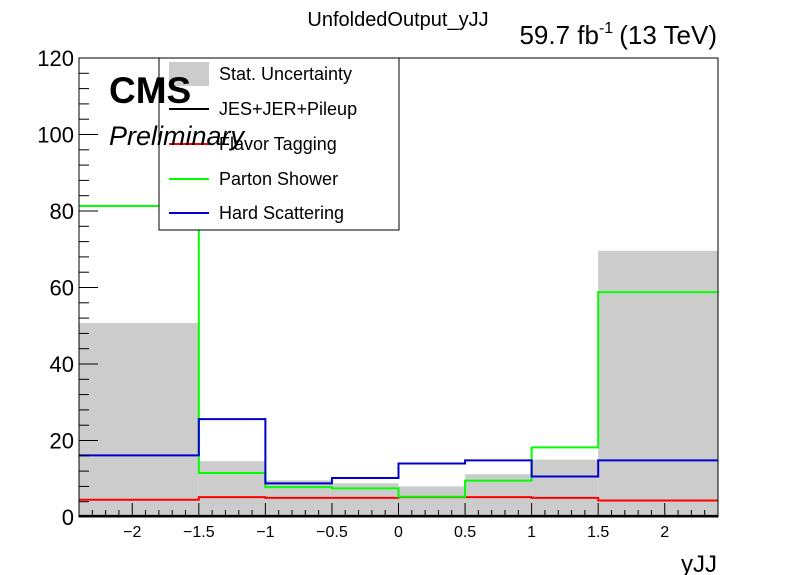 The image size is (798, 575). I want to click on y-tick-label: 80, so click(62, 211).